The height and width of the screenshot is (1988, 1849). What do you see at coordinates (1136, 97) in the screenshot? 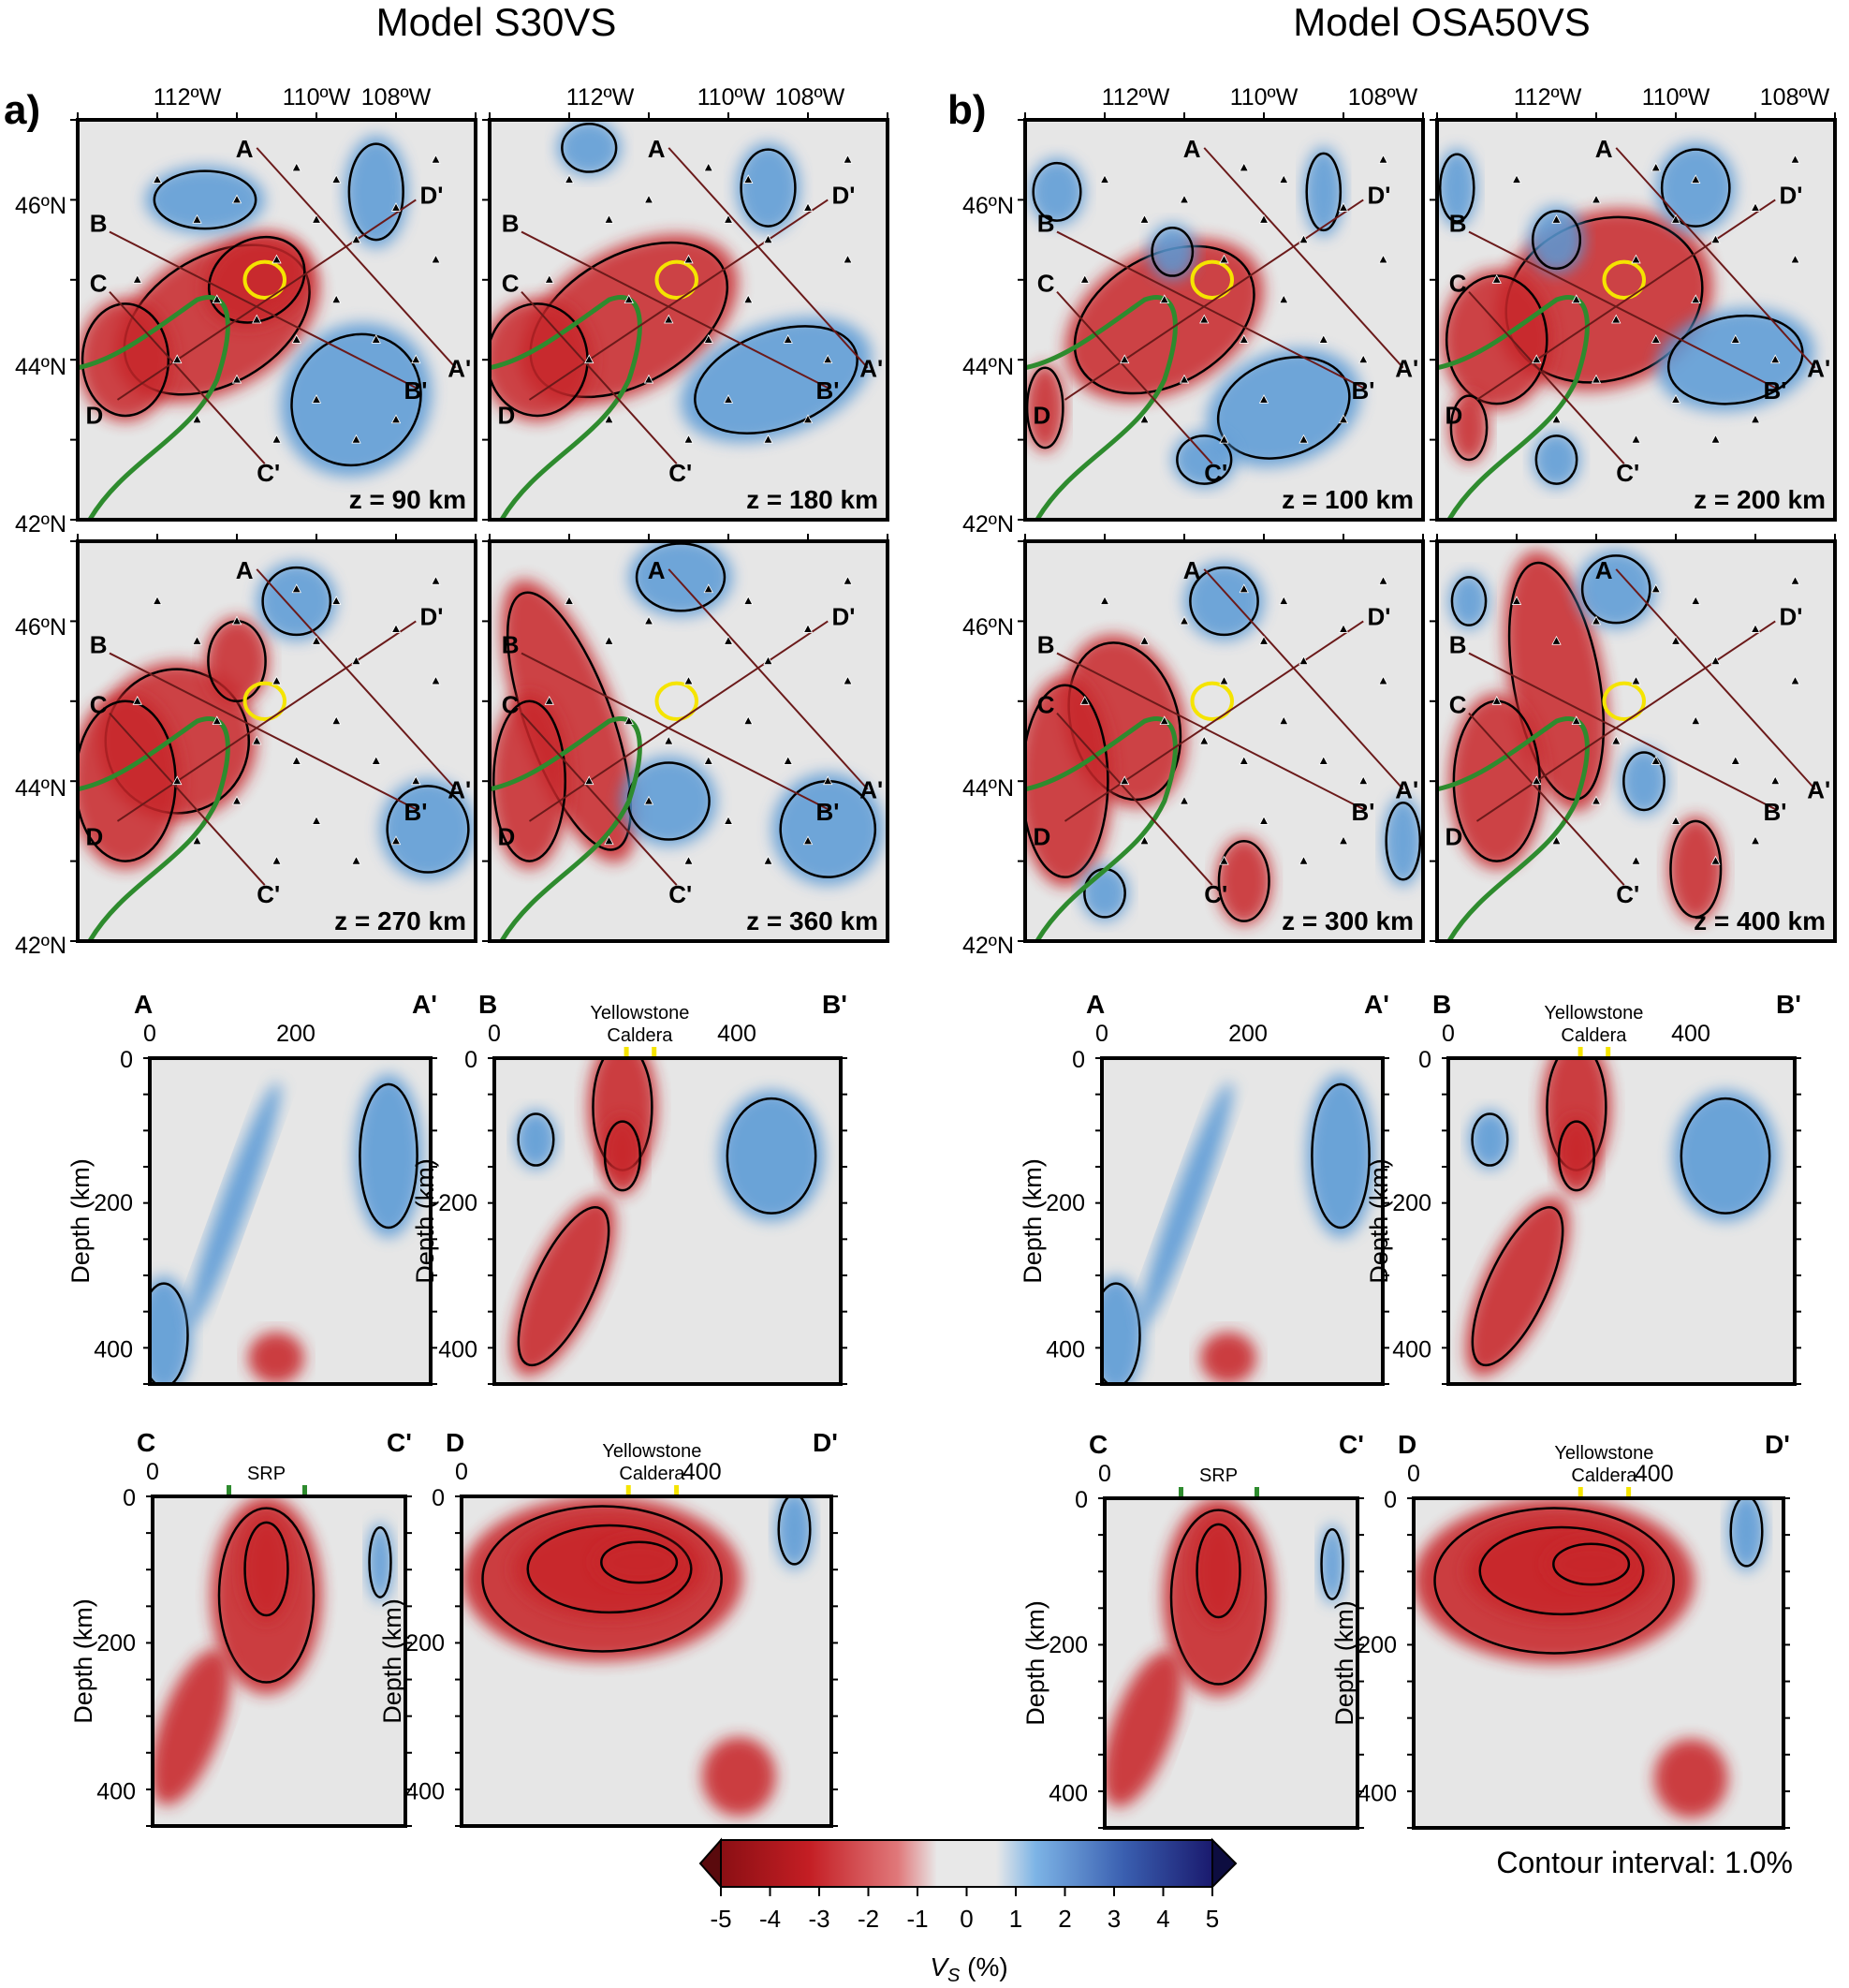
I see `lon-tick-label: 112ºW` at bounding box center [1136, 97].